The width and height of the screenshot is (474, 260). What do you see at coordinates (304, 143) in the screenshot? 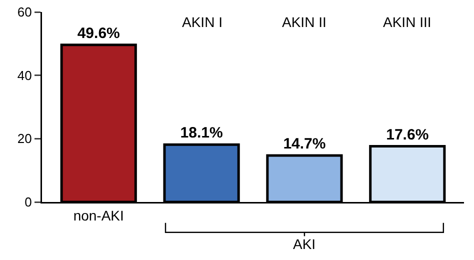
I see `data-label: 14.7%` at bounding box center [304, 143].